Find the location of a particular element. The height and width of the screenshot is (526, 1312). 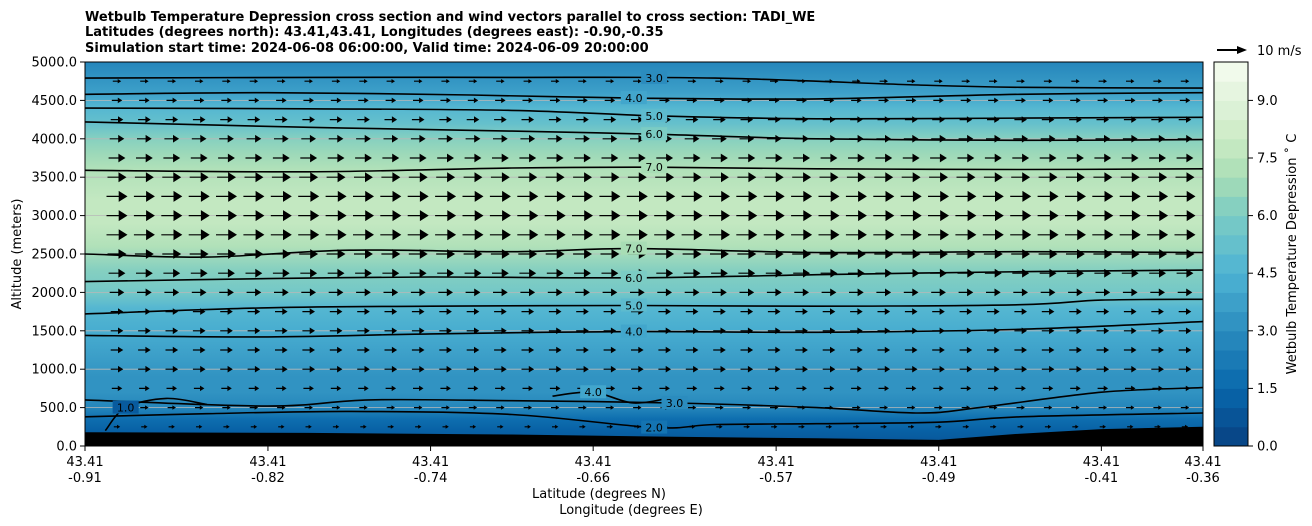

y-tick-label-5: 2500.0 is located at coordinates (55, 255).